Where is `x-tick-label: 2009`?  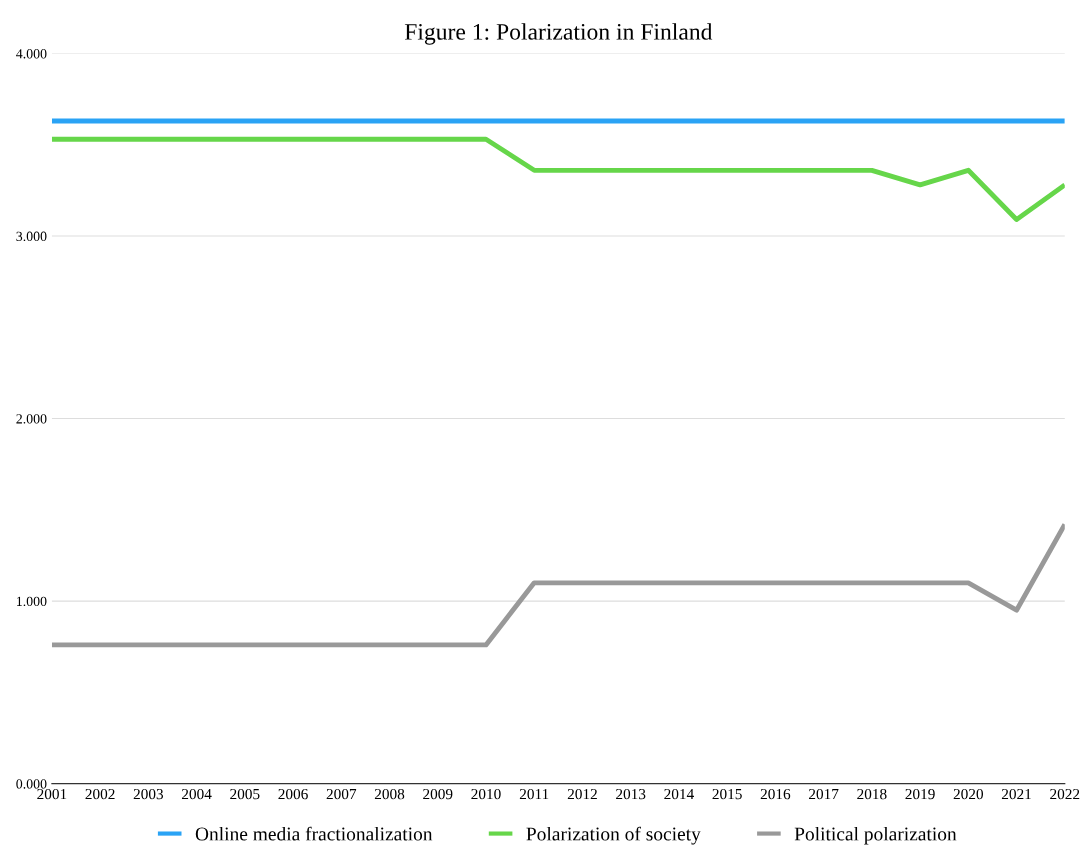
x-tick-label: 2009 is located at coordinates (438, 794).